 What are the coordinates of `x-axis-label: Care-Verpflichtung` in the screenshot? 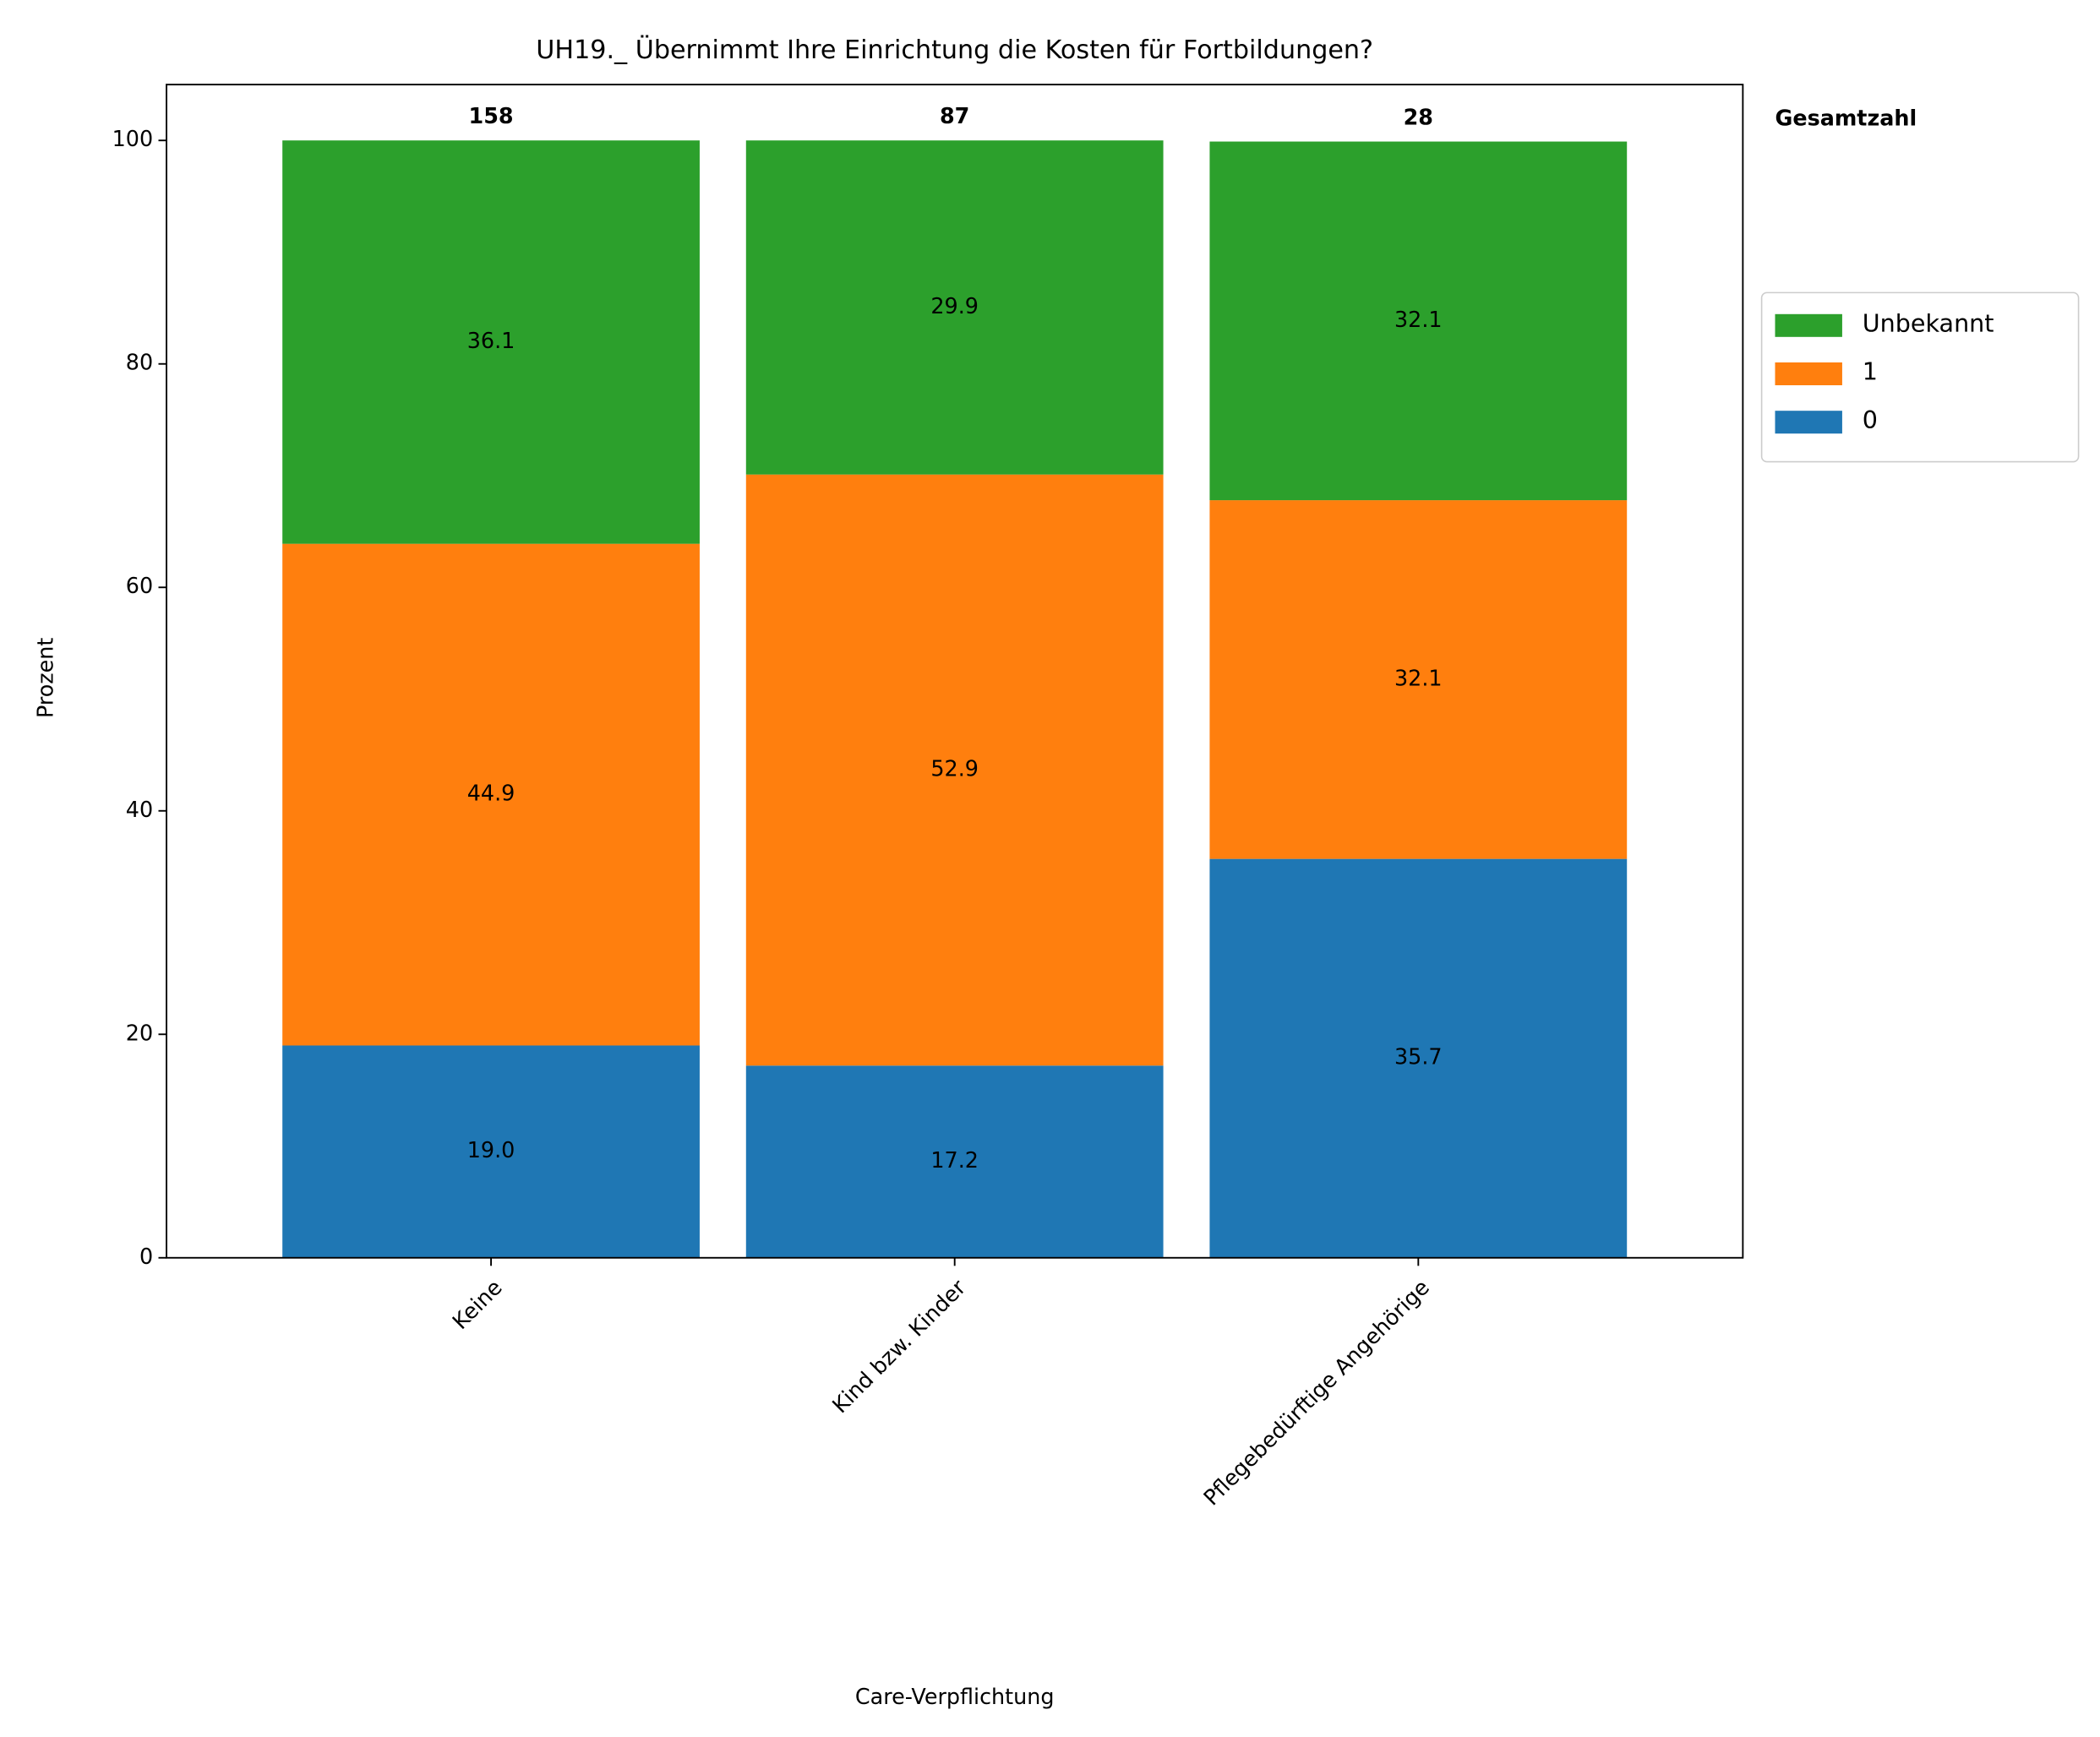 It's located at (955, 1697).